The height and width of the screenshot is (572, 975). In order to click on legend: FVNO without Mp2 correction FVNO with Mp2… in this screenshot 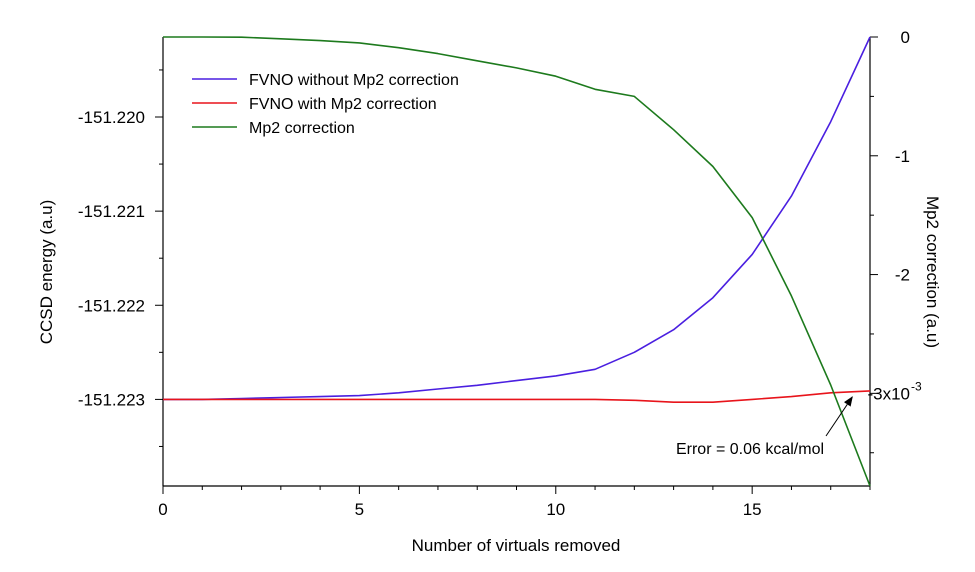, I will do `click(325, 104)`.